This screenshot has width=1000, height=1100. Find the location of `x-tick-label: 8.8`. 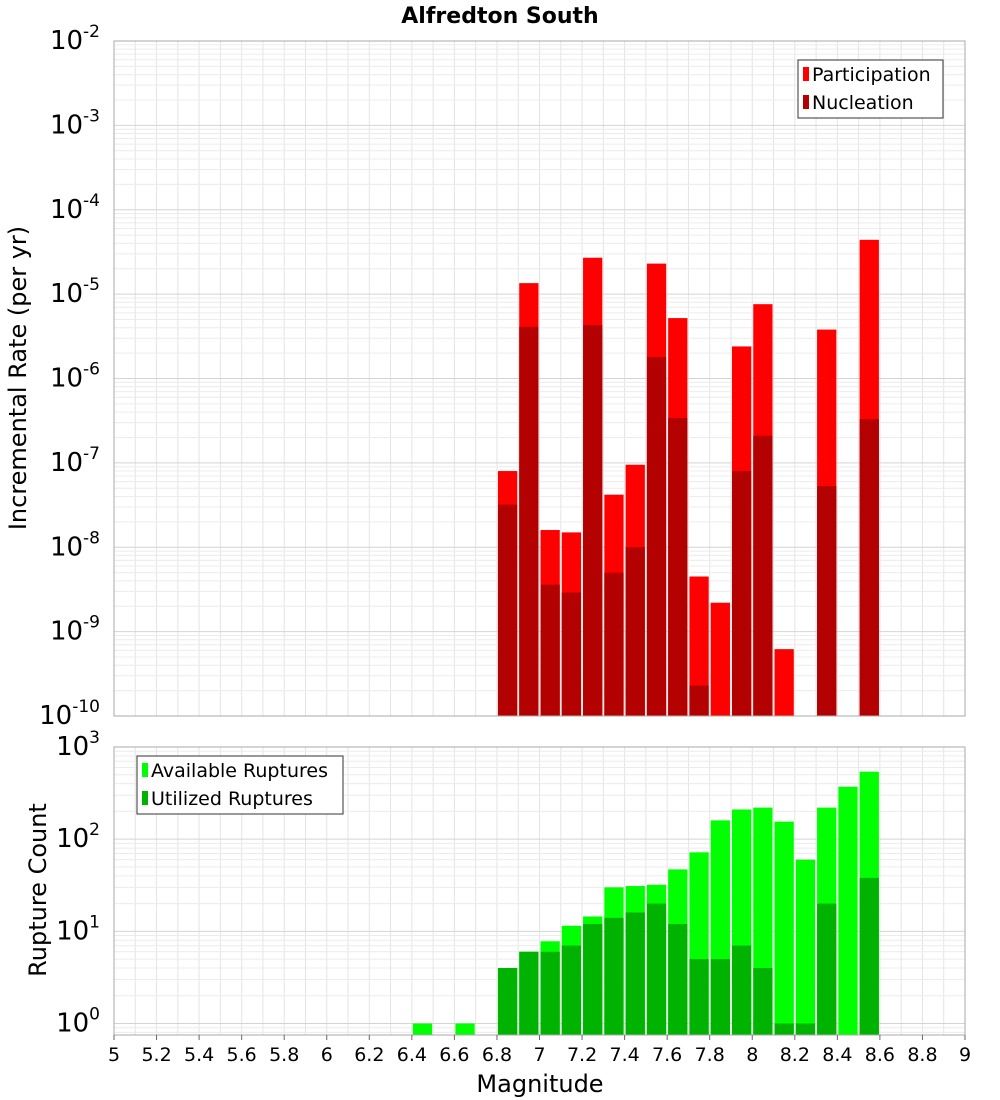

x-tick-label: 8.8 is located at coordinates (922, 1055).